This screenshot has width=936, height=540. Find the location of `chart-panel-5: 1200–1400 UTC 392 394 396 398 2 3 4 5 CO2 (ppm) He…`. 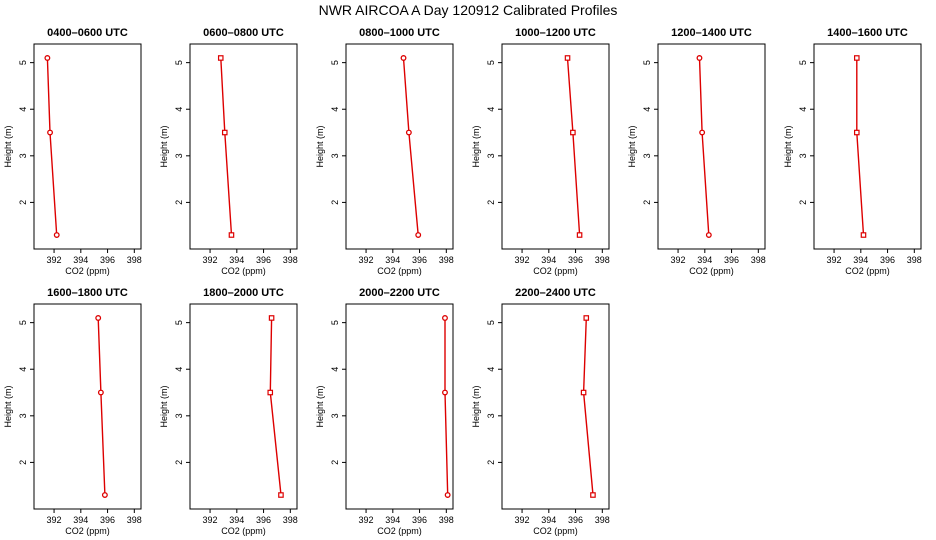

chart-panel-5: 1200–1400 UTC 392 394 396 398 2 3 4 5 CO2 (ppm) He… is located at coordinates (696, 151).